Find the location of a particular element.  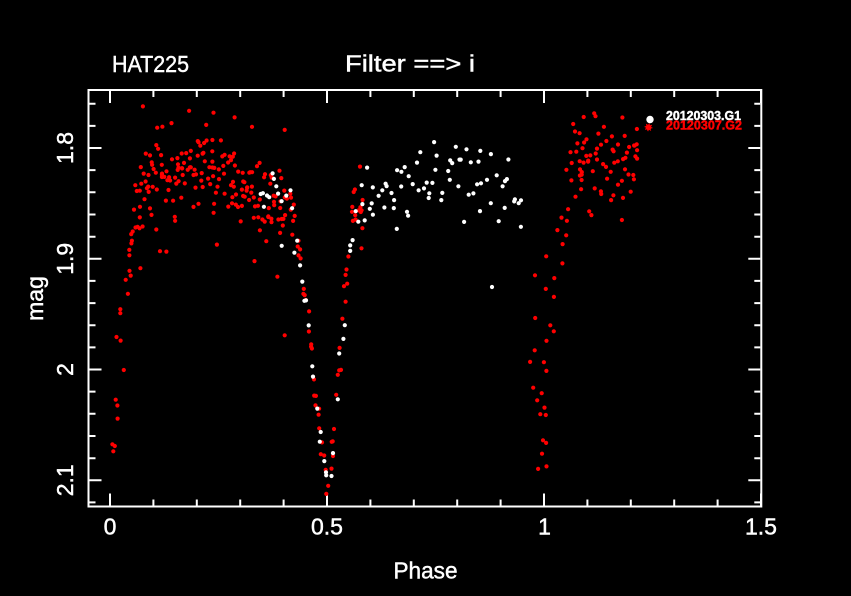

svg-text: 1.9 is located at coordinates (65, 259).